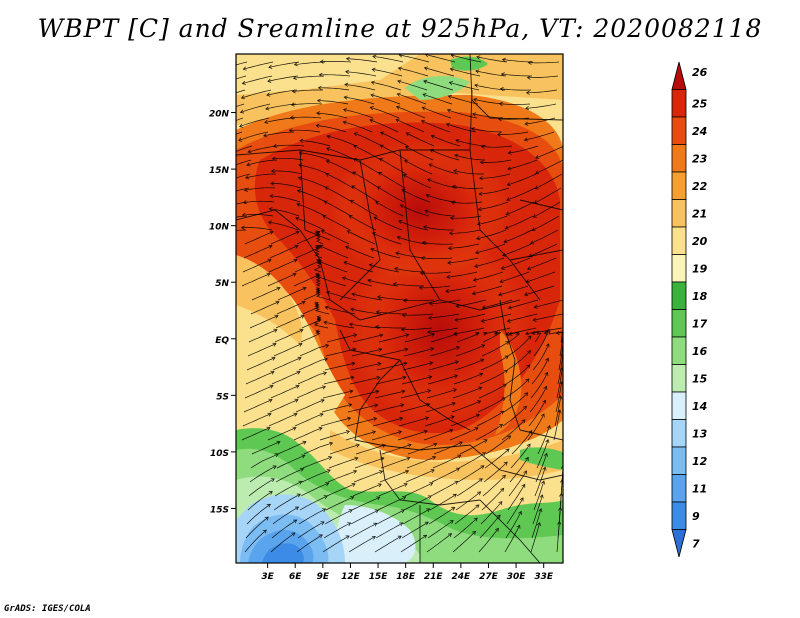  What do you see at coordinates (700, 378) in the screenshot?
I see `legend-label: 15` at bounding box center [700, 378].